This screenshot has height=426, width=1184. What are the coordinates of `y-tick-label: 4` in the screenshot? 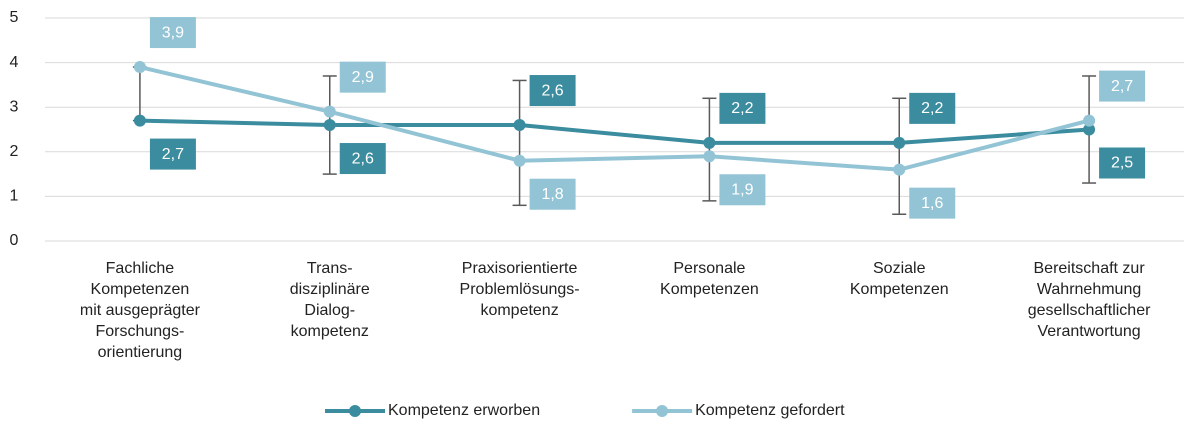 It's located at (14, 62).